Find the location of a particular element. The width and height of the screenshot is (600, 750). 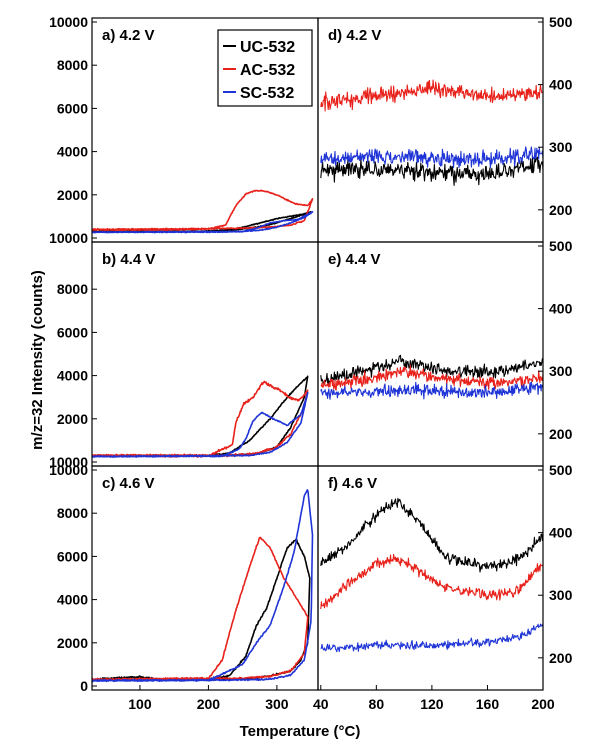

xtick-label-c: 200 is located at coordinates (209, 704).